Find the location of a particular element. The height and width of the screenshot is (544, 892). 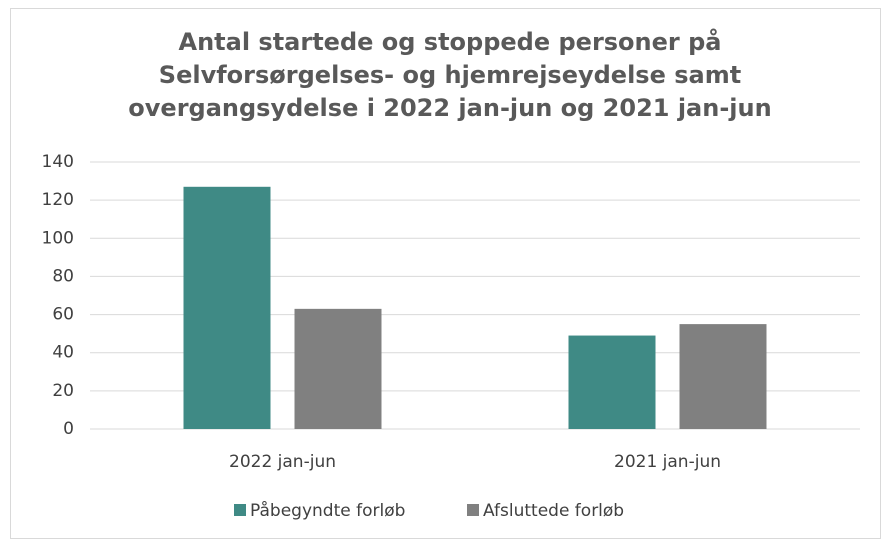

x-tick-label: 2022 jan-jun is located at coordinates (282, 462).